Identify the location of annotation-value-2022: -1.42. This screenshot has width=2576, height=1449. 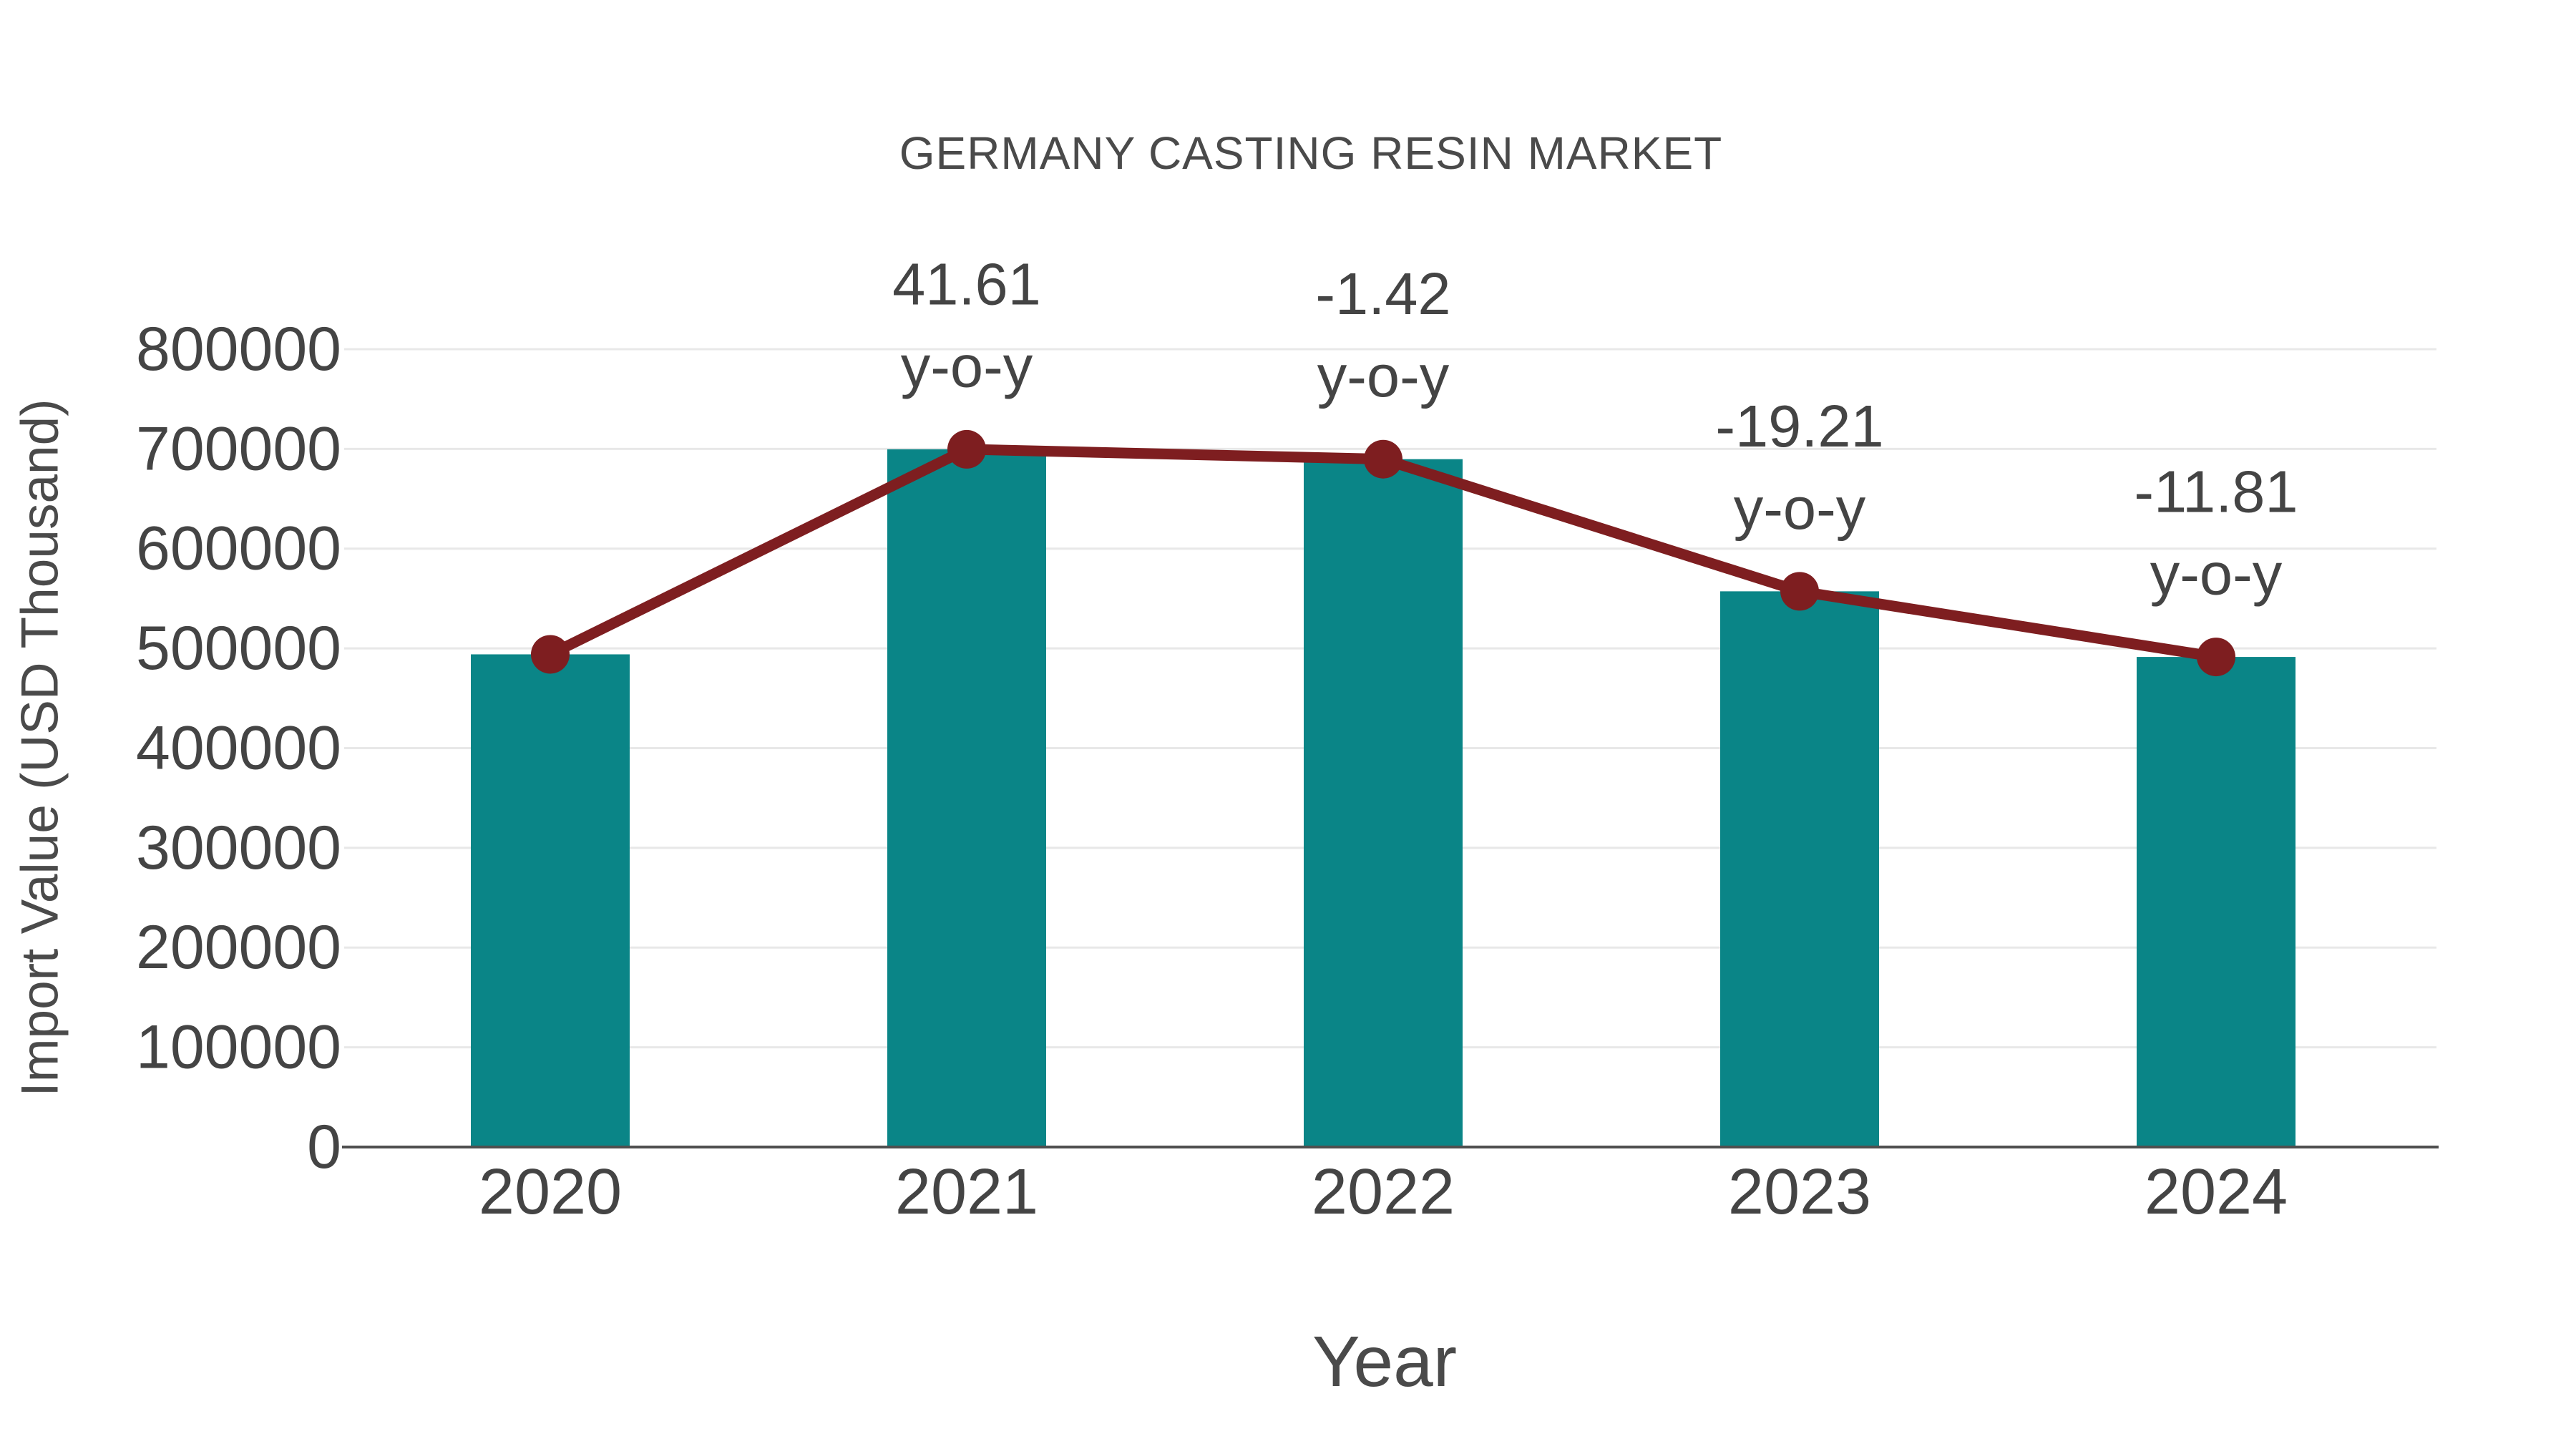
(1382, 293).